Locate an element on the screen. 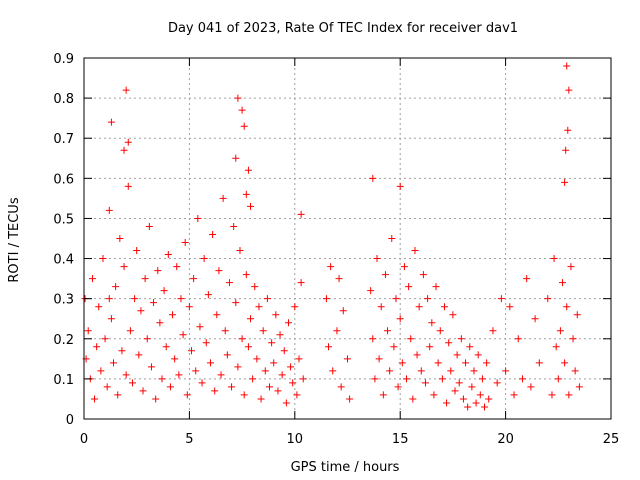 Image resolution: width=640 pixels, height=480 pixels. y-tick-label: 0 is located at coordinates (70, 420).